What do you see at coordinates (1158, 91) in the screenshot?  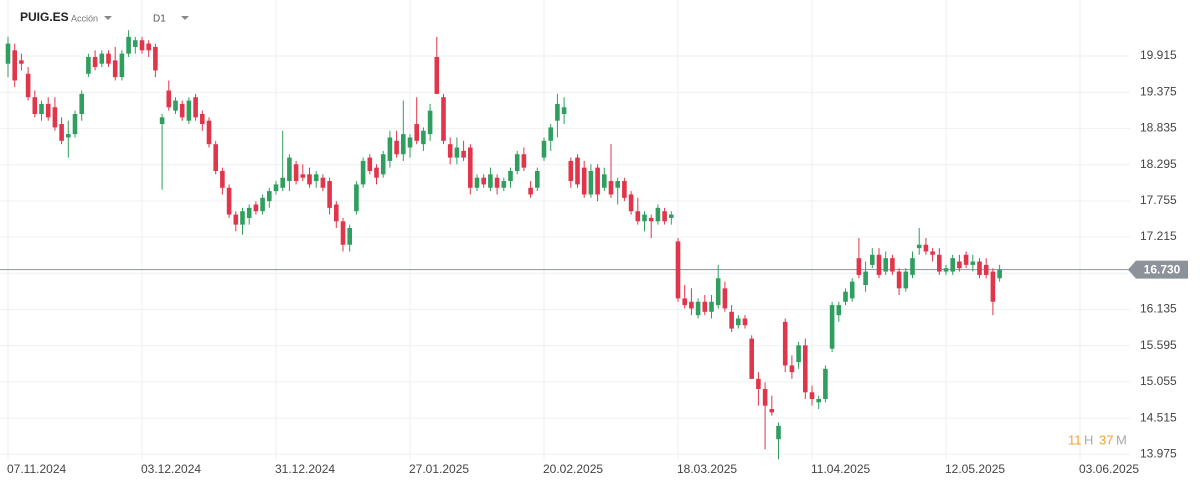 I see `y-tick-label: 19.375` at bounding box center [1158, 91].